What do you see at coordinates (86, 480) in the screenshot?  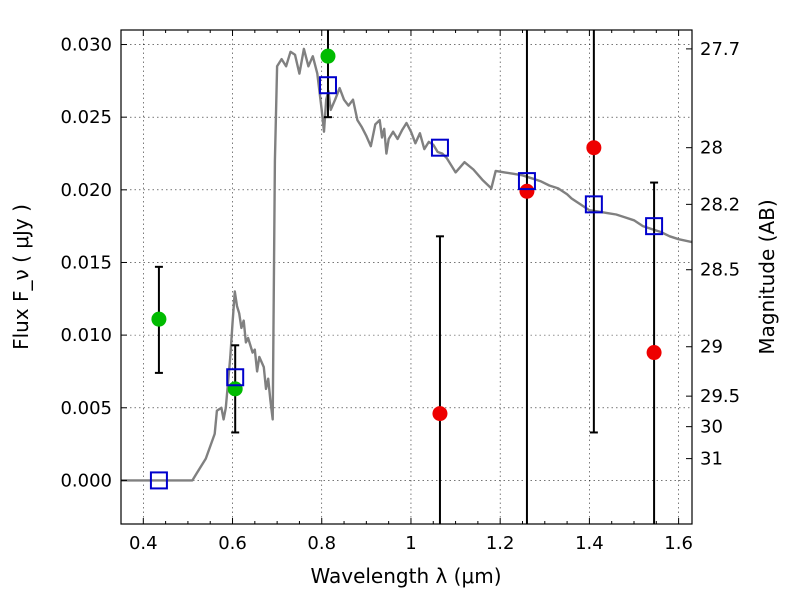 I see `y-tick-label: 0.000` at bounding box center [86, 480].